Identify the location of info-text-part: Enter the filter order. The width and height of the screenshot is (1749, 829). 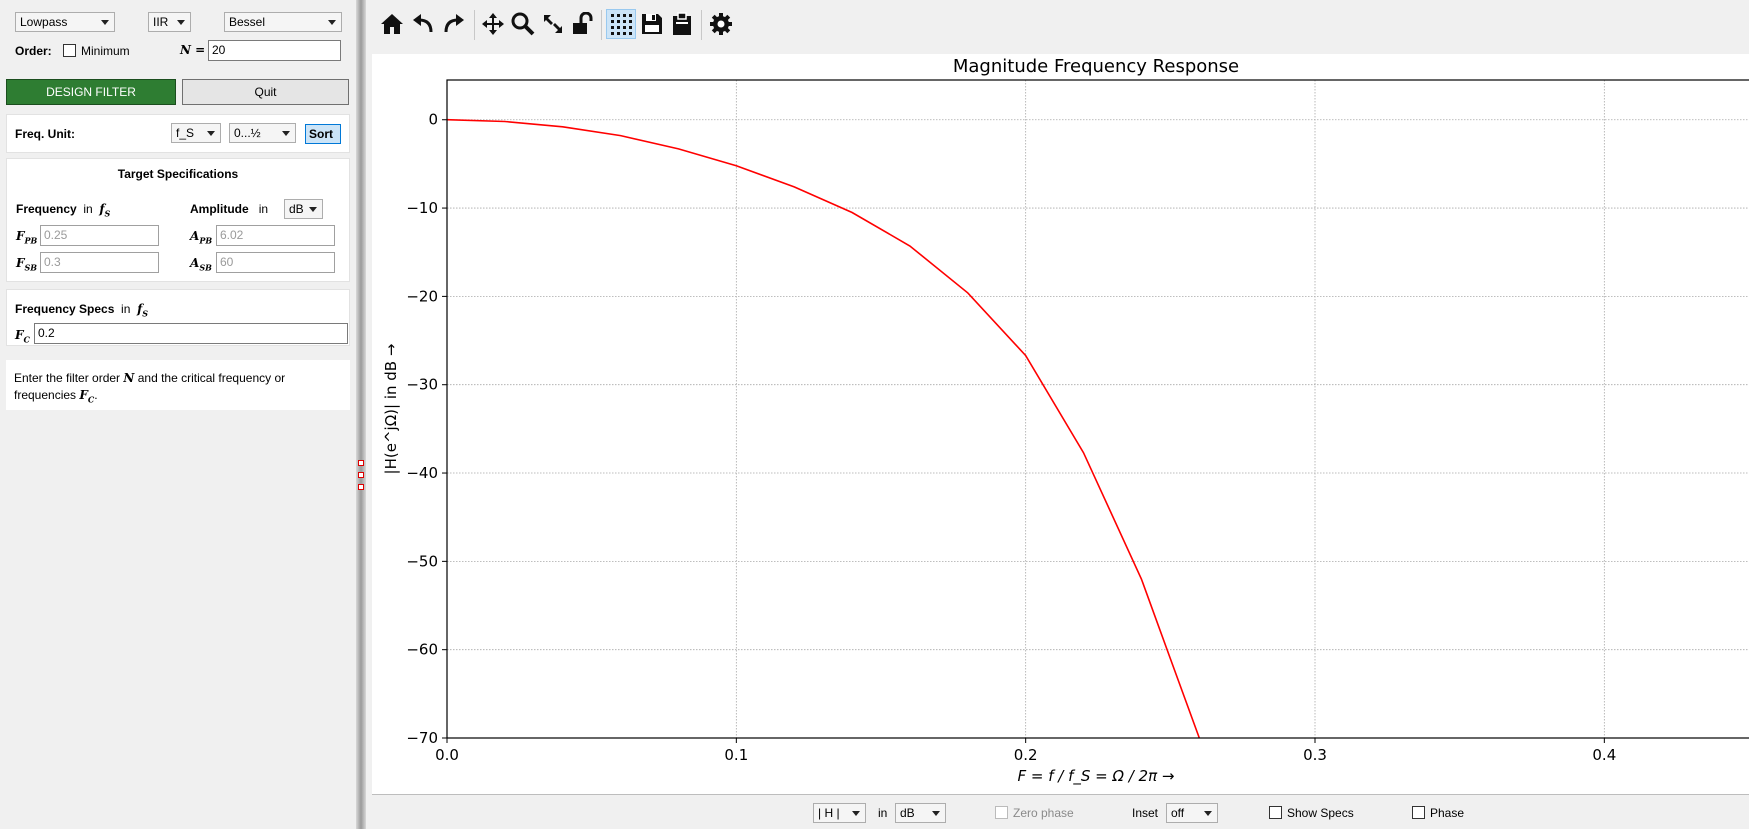
(67, 378).